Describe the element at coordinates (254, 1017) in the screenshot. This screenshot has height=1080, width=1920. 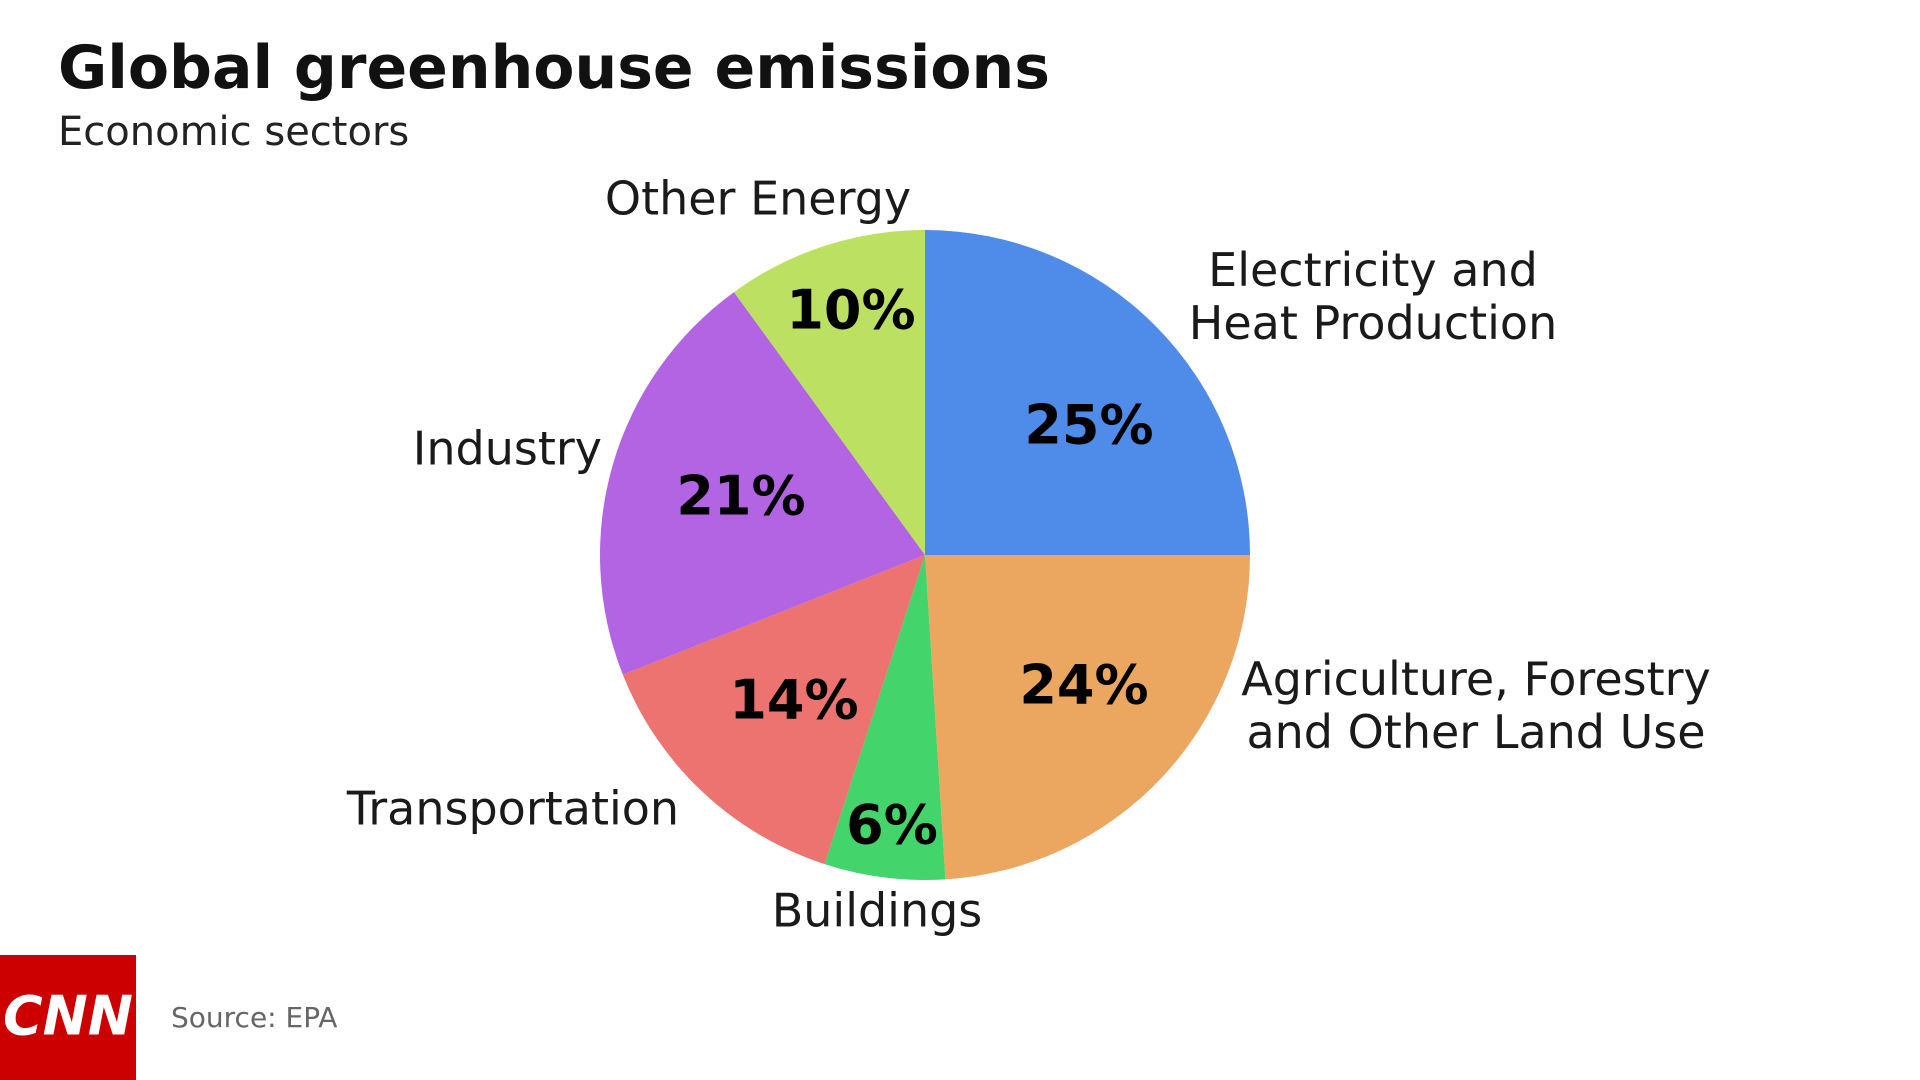
I see `source: Source: EPA` at that location.